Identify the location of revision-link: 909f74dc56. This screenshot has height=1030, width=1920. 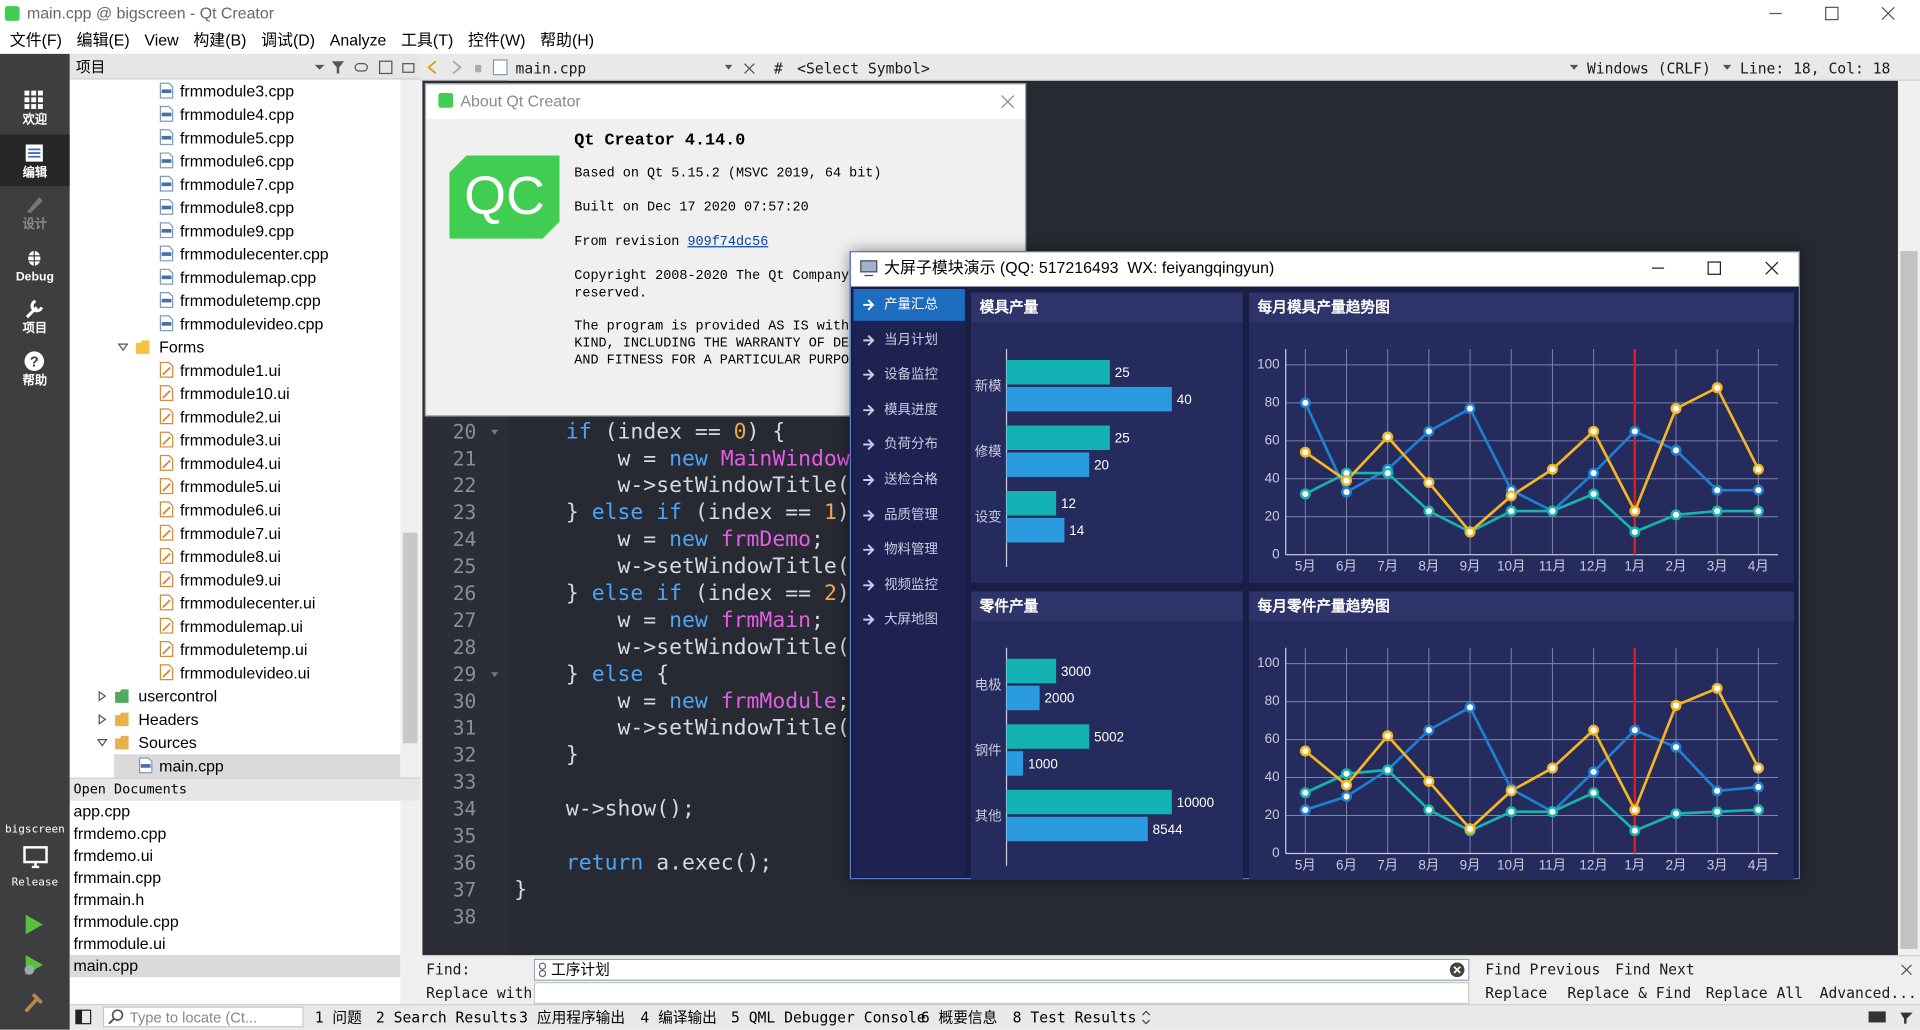
(728, 242).